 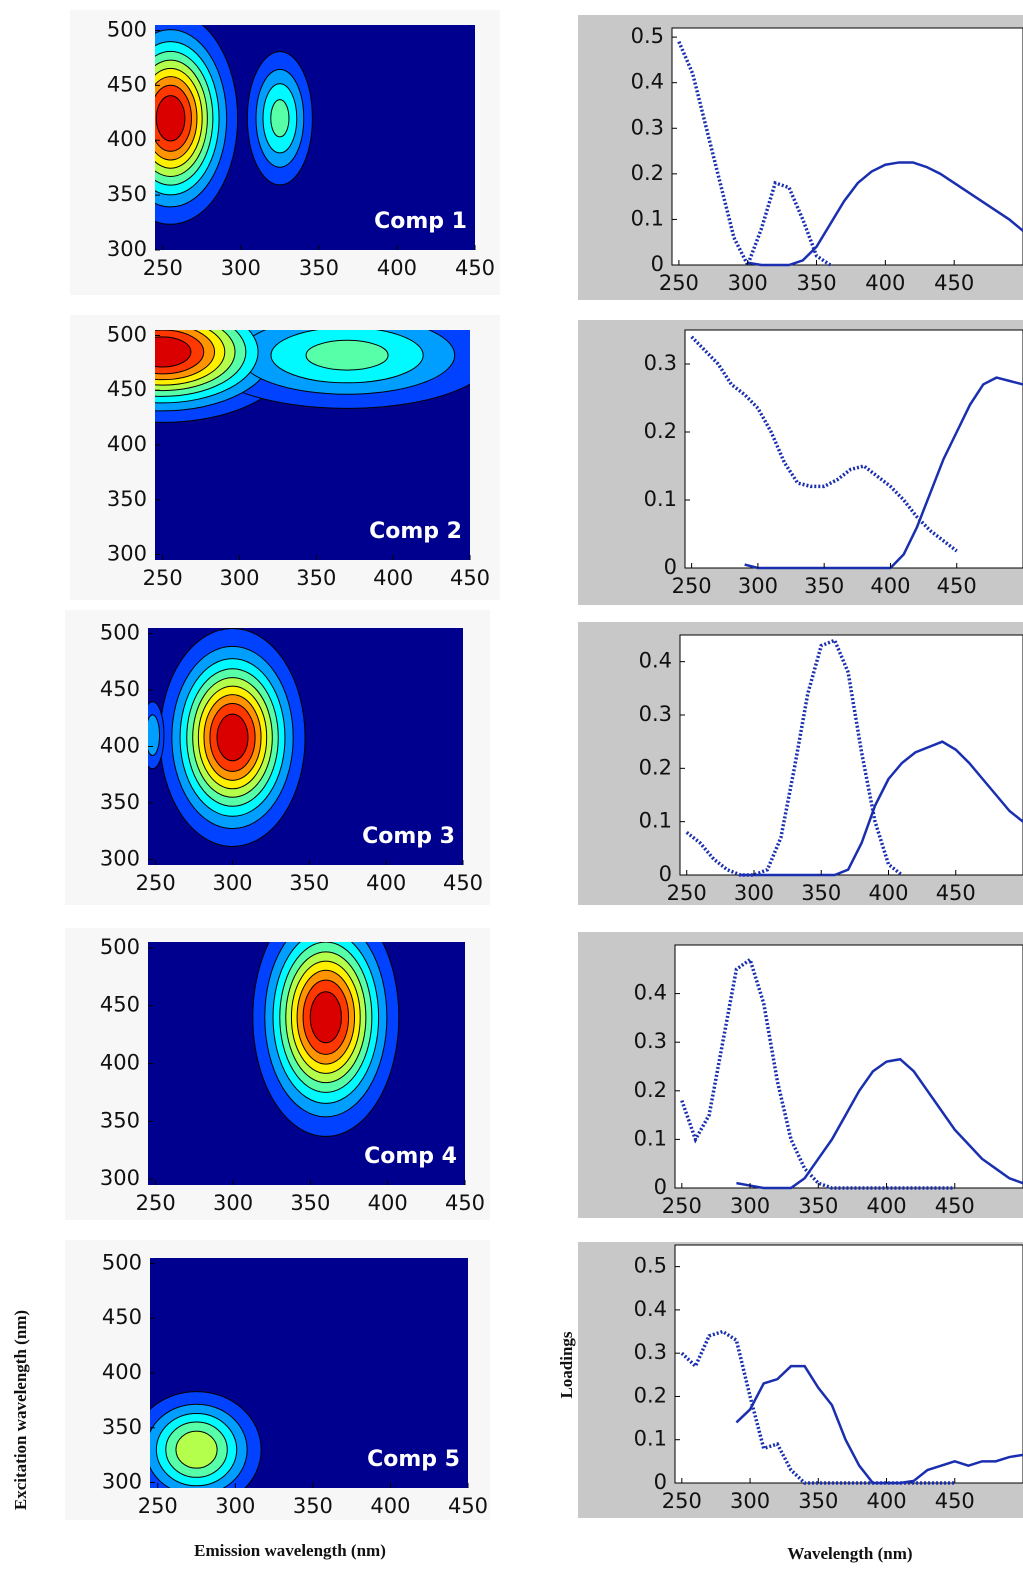 I want to click on component-label: Comp 3, so click(x=408, y=836).